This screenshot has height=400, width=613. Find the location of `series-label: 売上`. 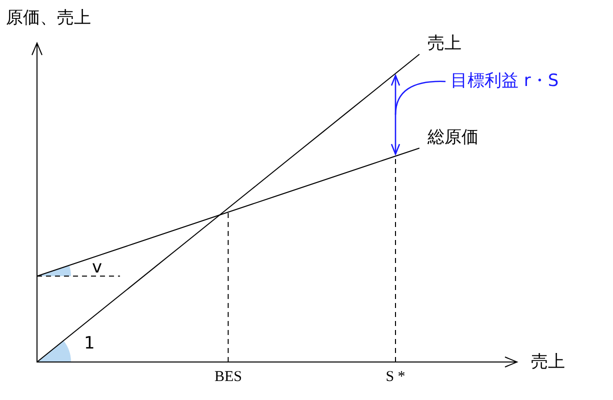

series-label: 売上 is located at coordinates (444, 44).